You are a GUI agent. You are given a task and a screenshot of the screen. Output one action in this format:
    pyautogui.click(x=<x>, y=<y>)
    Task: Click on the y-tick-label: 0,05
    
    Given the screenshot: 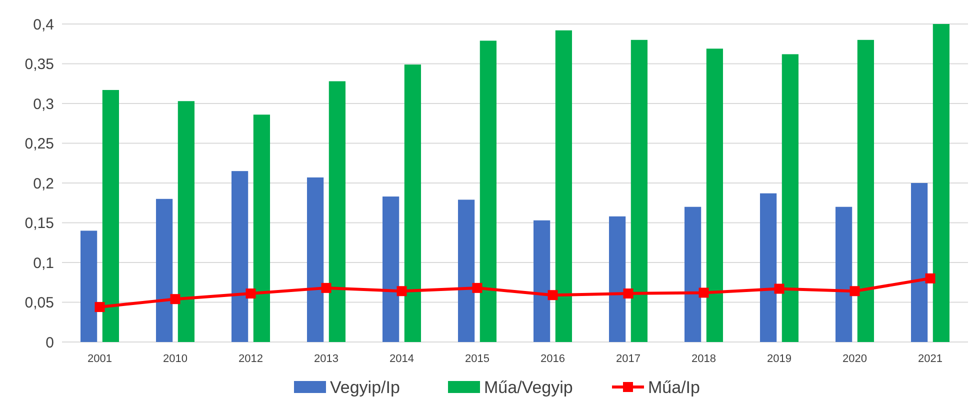 What is the action you would take?
    pyautogui.click(x=39, y=303)
    